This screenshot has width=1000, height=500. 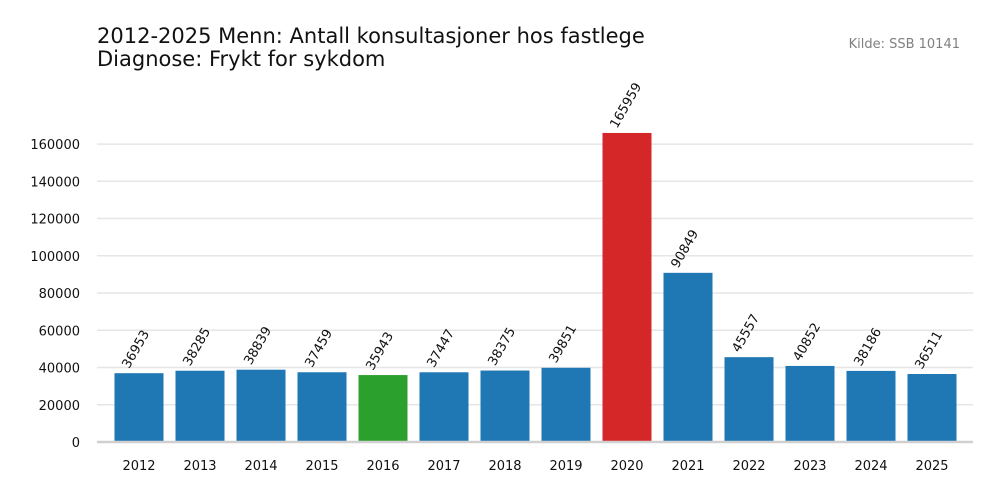 What do you see at coordinates (504, 466) in the screenshot?
I see `x-tick-label: 2018` at bounding box center [504, 466].